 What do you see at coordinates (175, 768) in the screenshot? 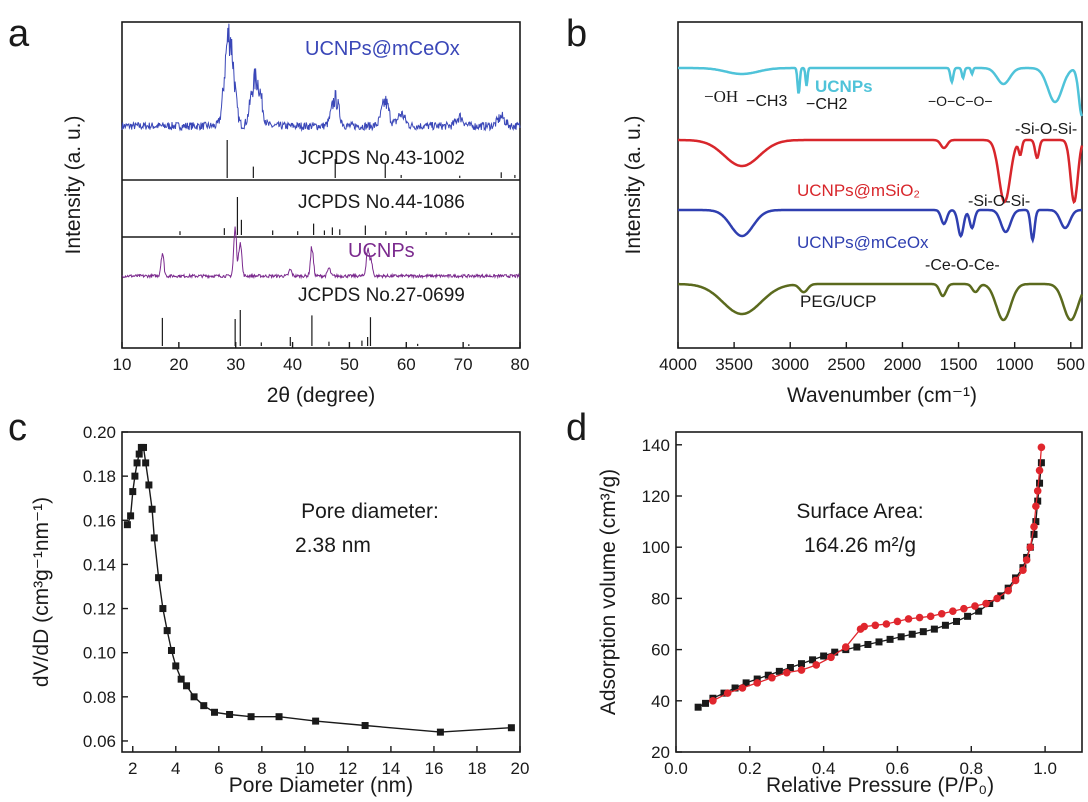
I see `x-tick-label: 4` at bounding box center [175, 768].